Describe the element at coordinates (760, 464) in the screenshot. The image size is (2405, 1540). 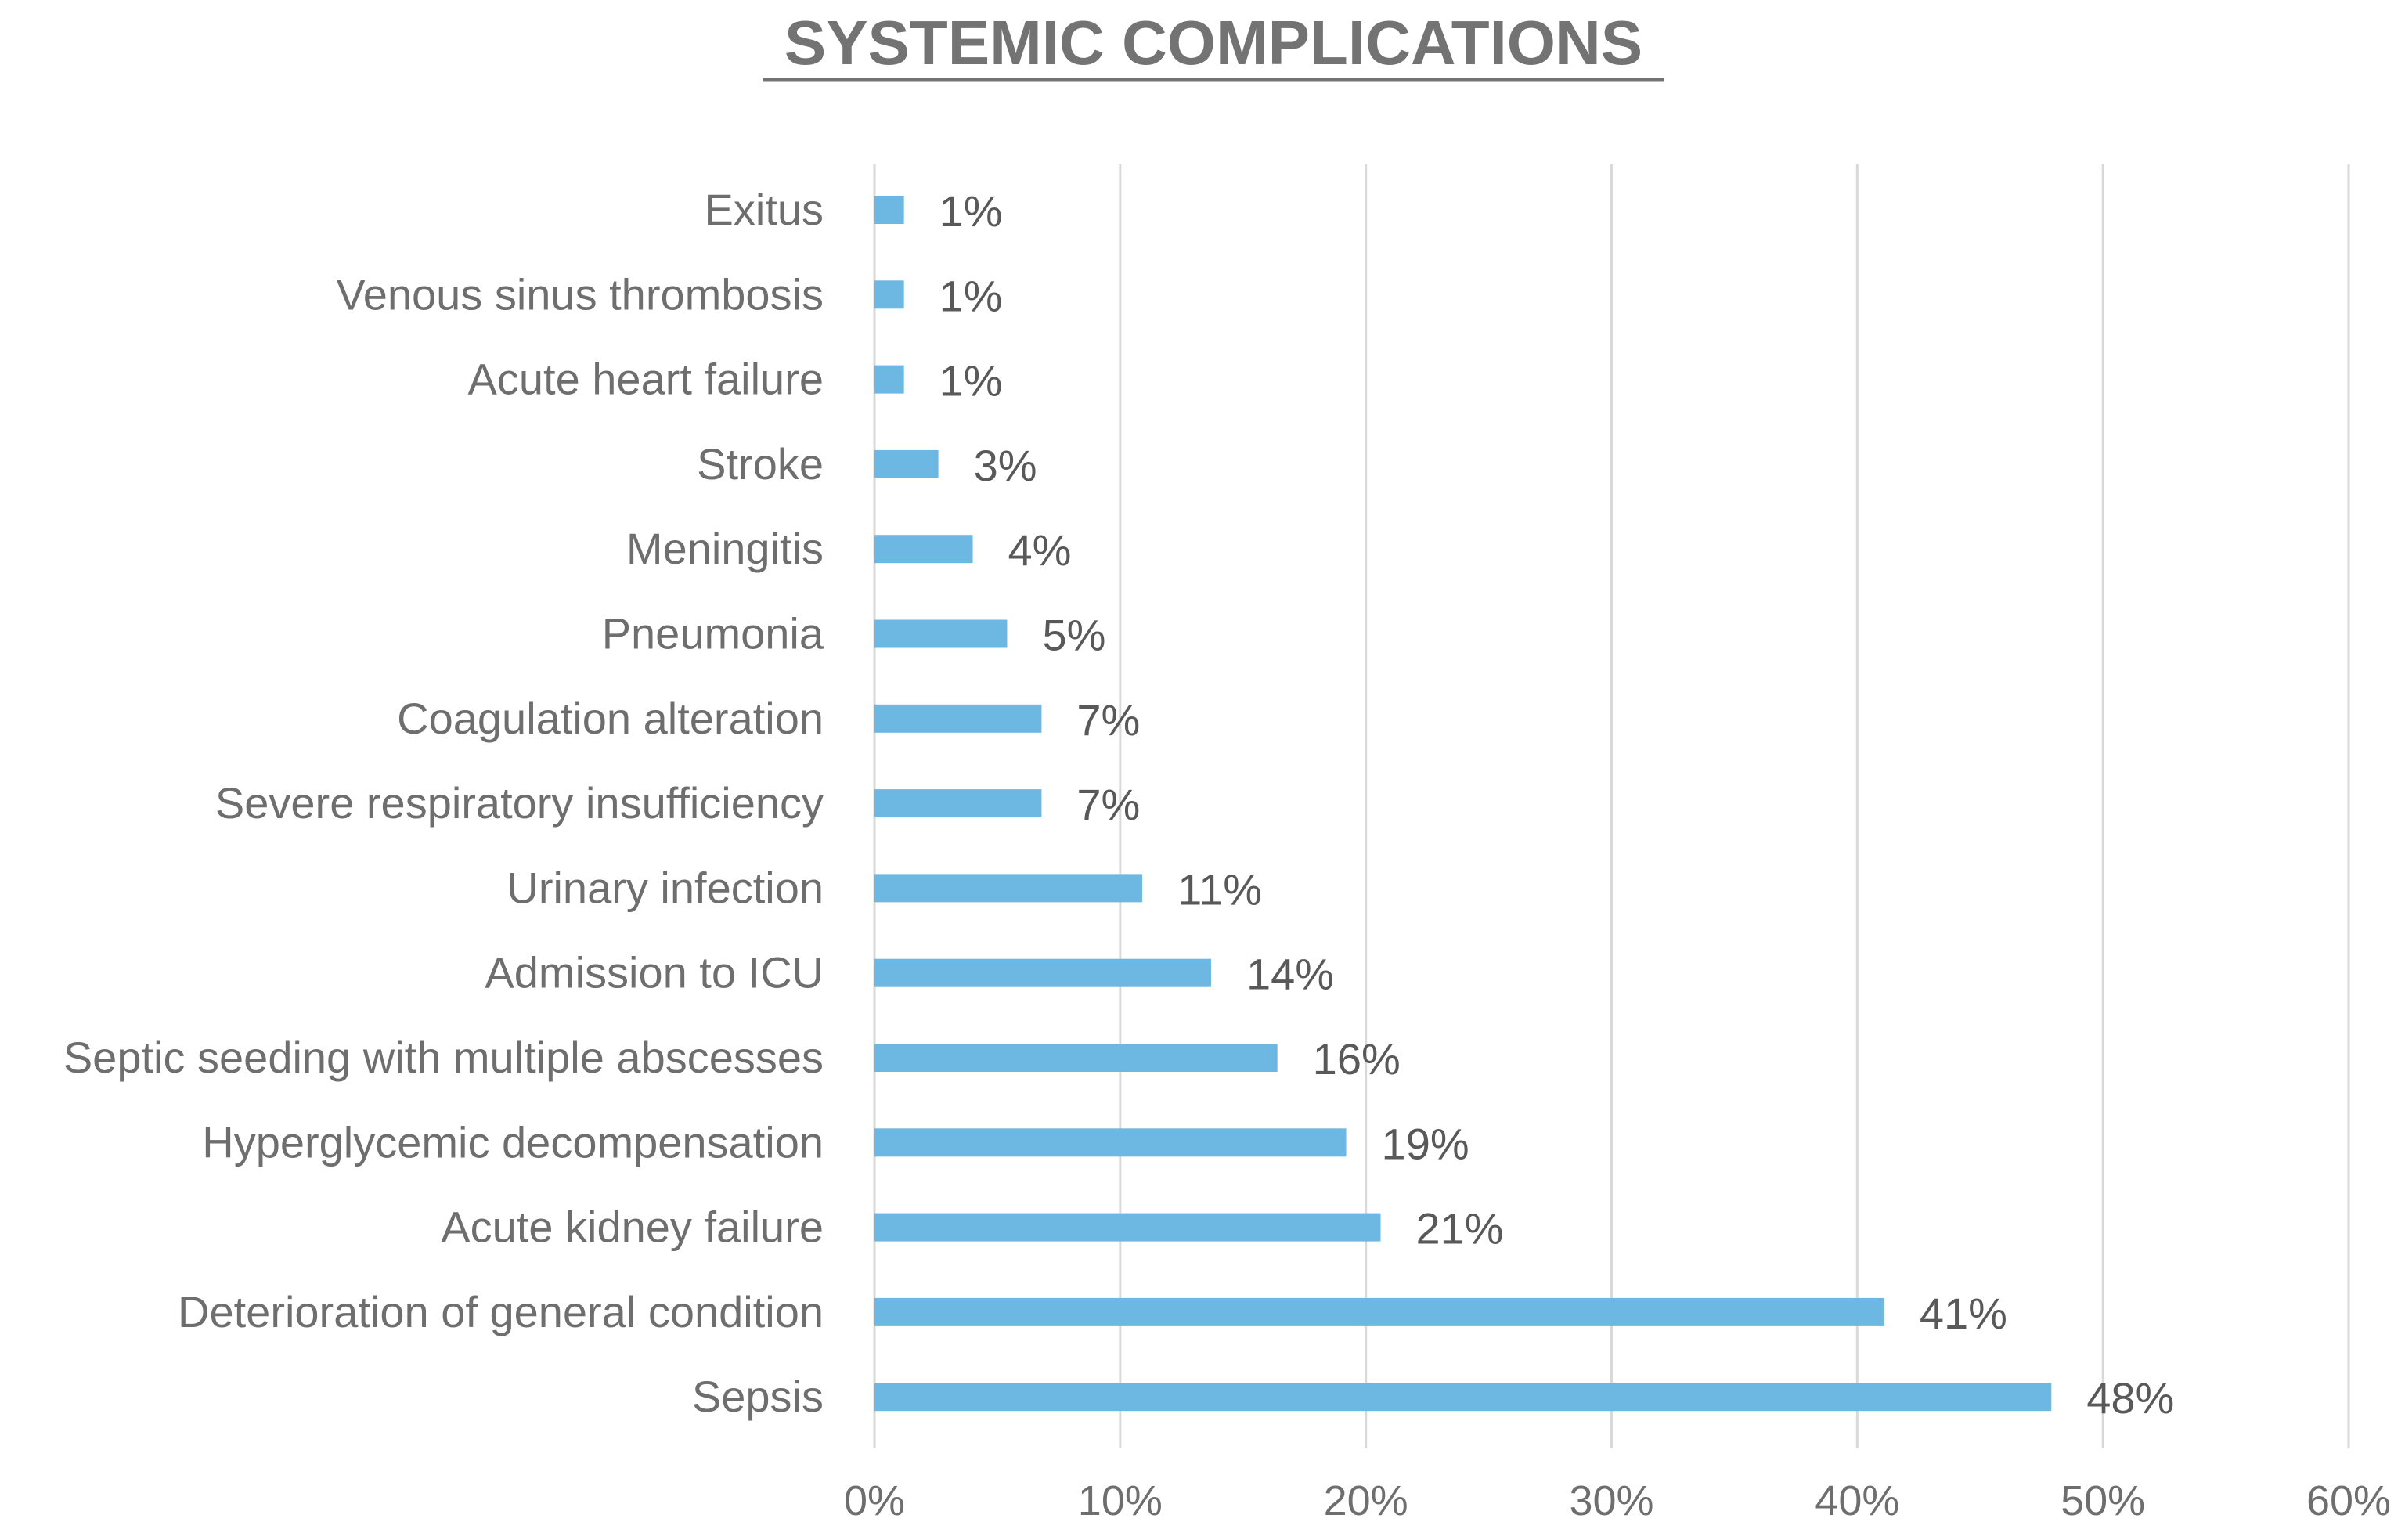
I see `category-label: Stroke` at that location.